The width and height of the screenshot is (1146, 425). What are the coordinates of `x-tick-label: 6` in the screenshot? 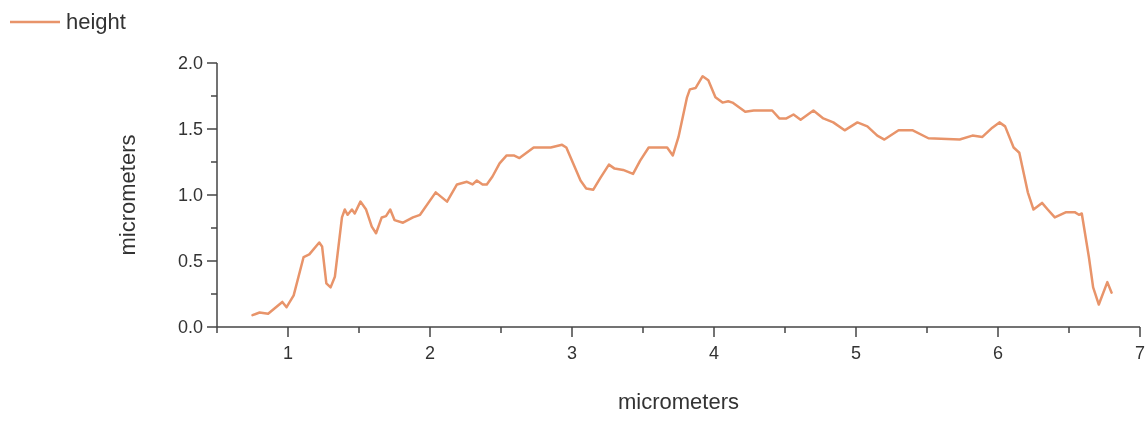 It's located at (998, 353).